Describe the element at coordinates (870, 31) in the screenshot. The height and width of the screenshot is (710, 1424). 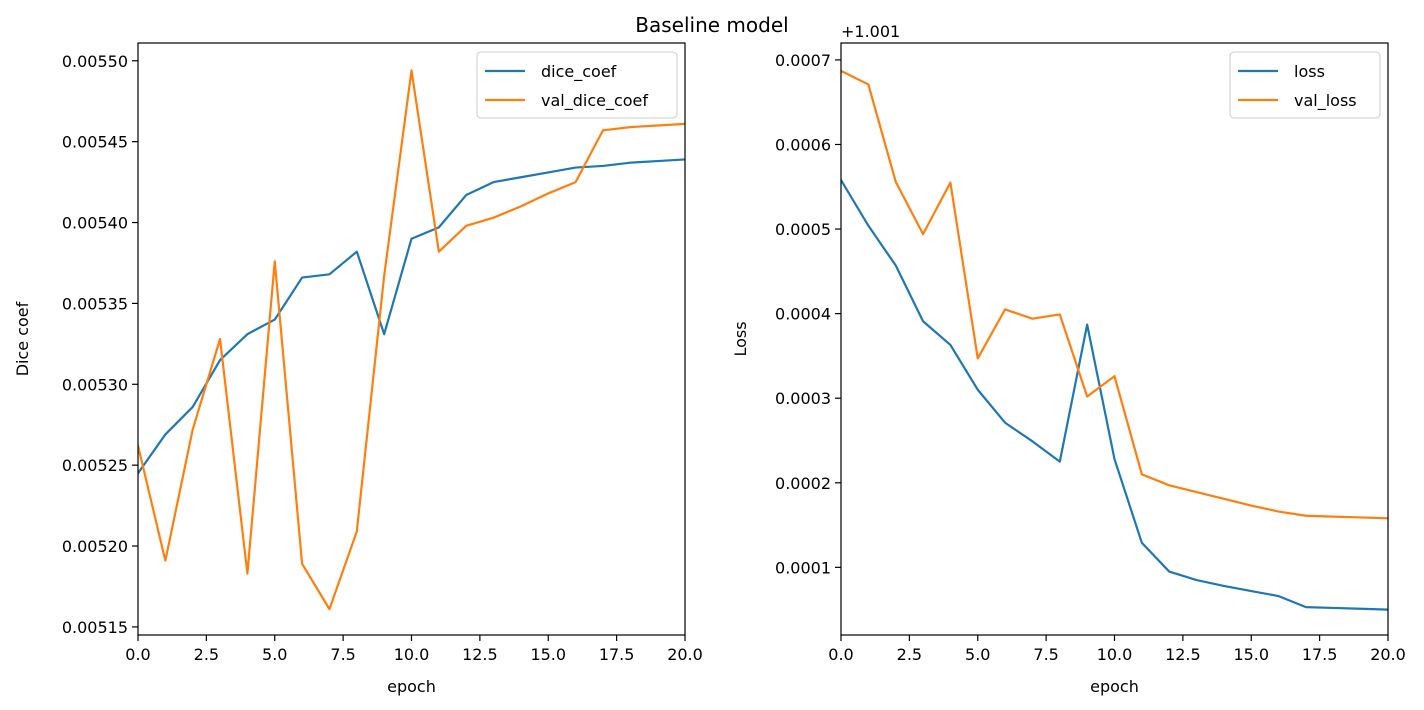
I see `y-offset-text: +1.001` at that location.